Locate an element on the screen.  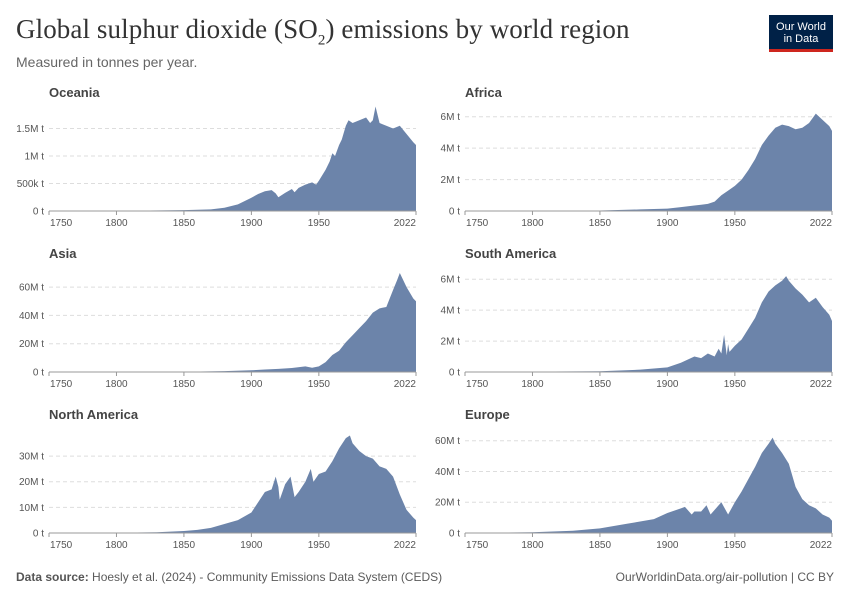
title-end: ) emissions by world region is located at coordinates (477, 29).